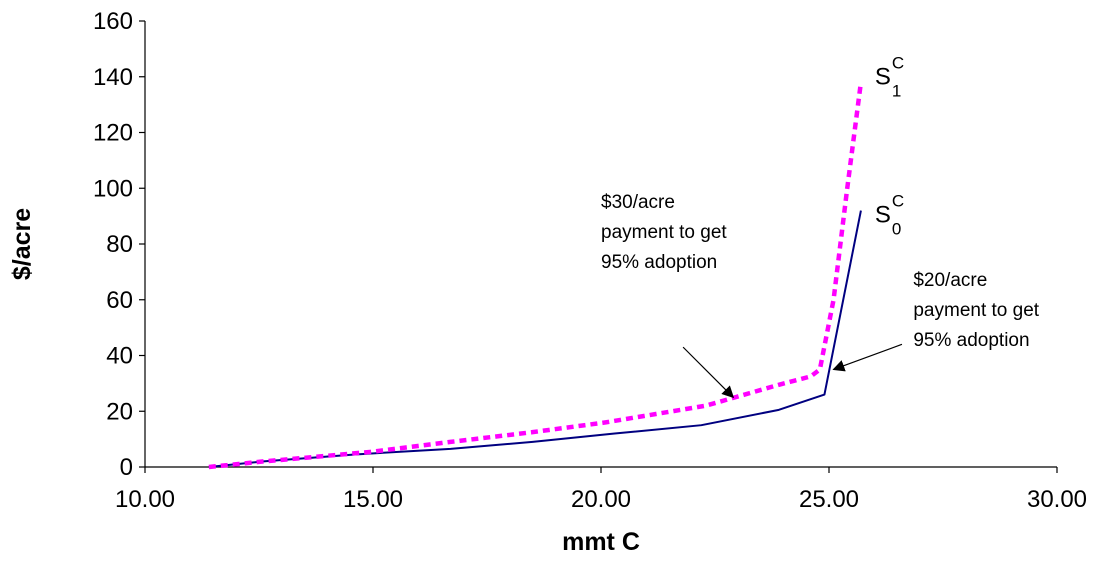  Describe the element at coordinates (145, 499) in the screenshot. I see `x-tick-label: 10.00` at that location.